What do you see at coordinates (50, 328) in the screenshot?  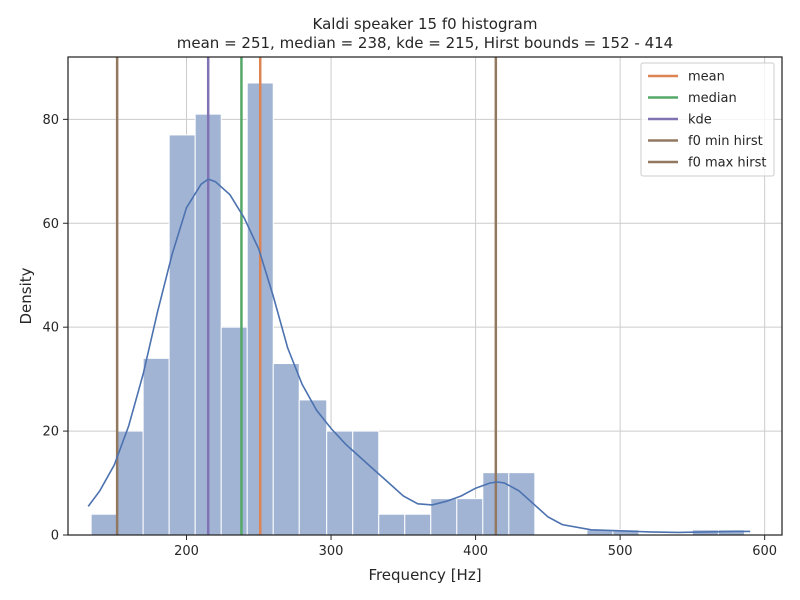 I see `y-tick-label: 40` at bounding box center [50, 328].